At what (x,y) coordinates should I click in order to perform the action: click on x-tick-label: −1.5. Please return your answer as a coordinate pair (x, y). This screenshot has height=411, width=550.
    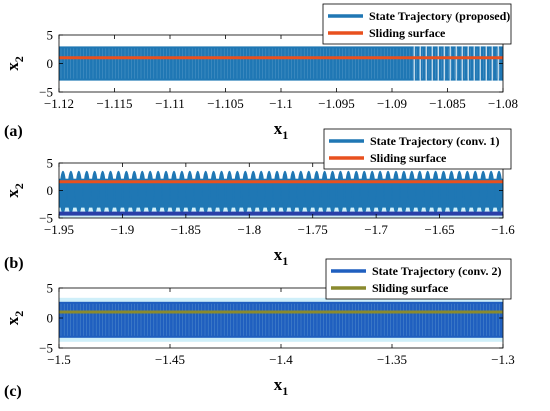
    Looking at the image, I should click on (59, 359).